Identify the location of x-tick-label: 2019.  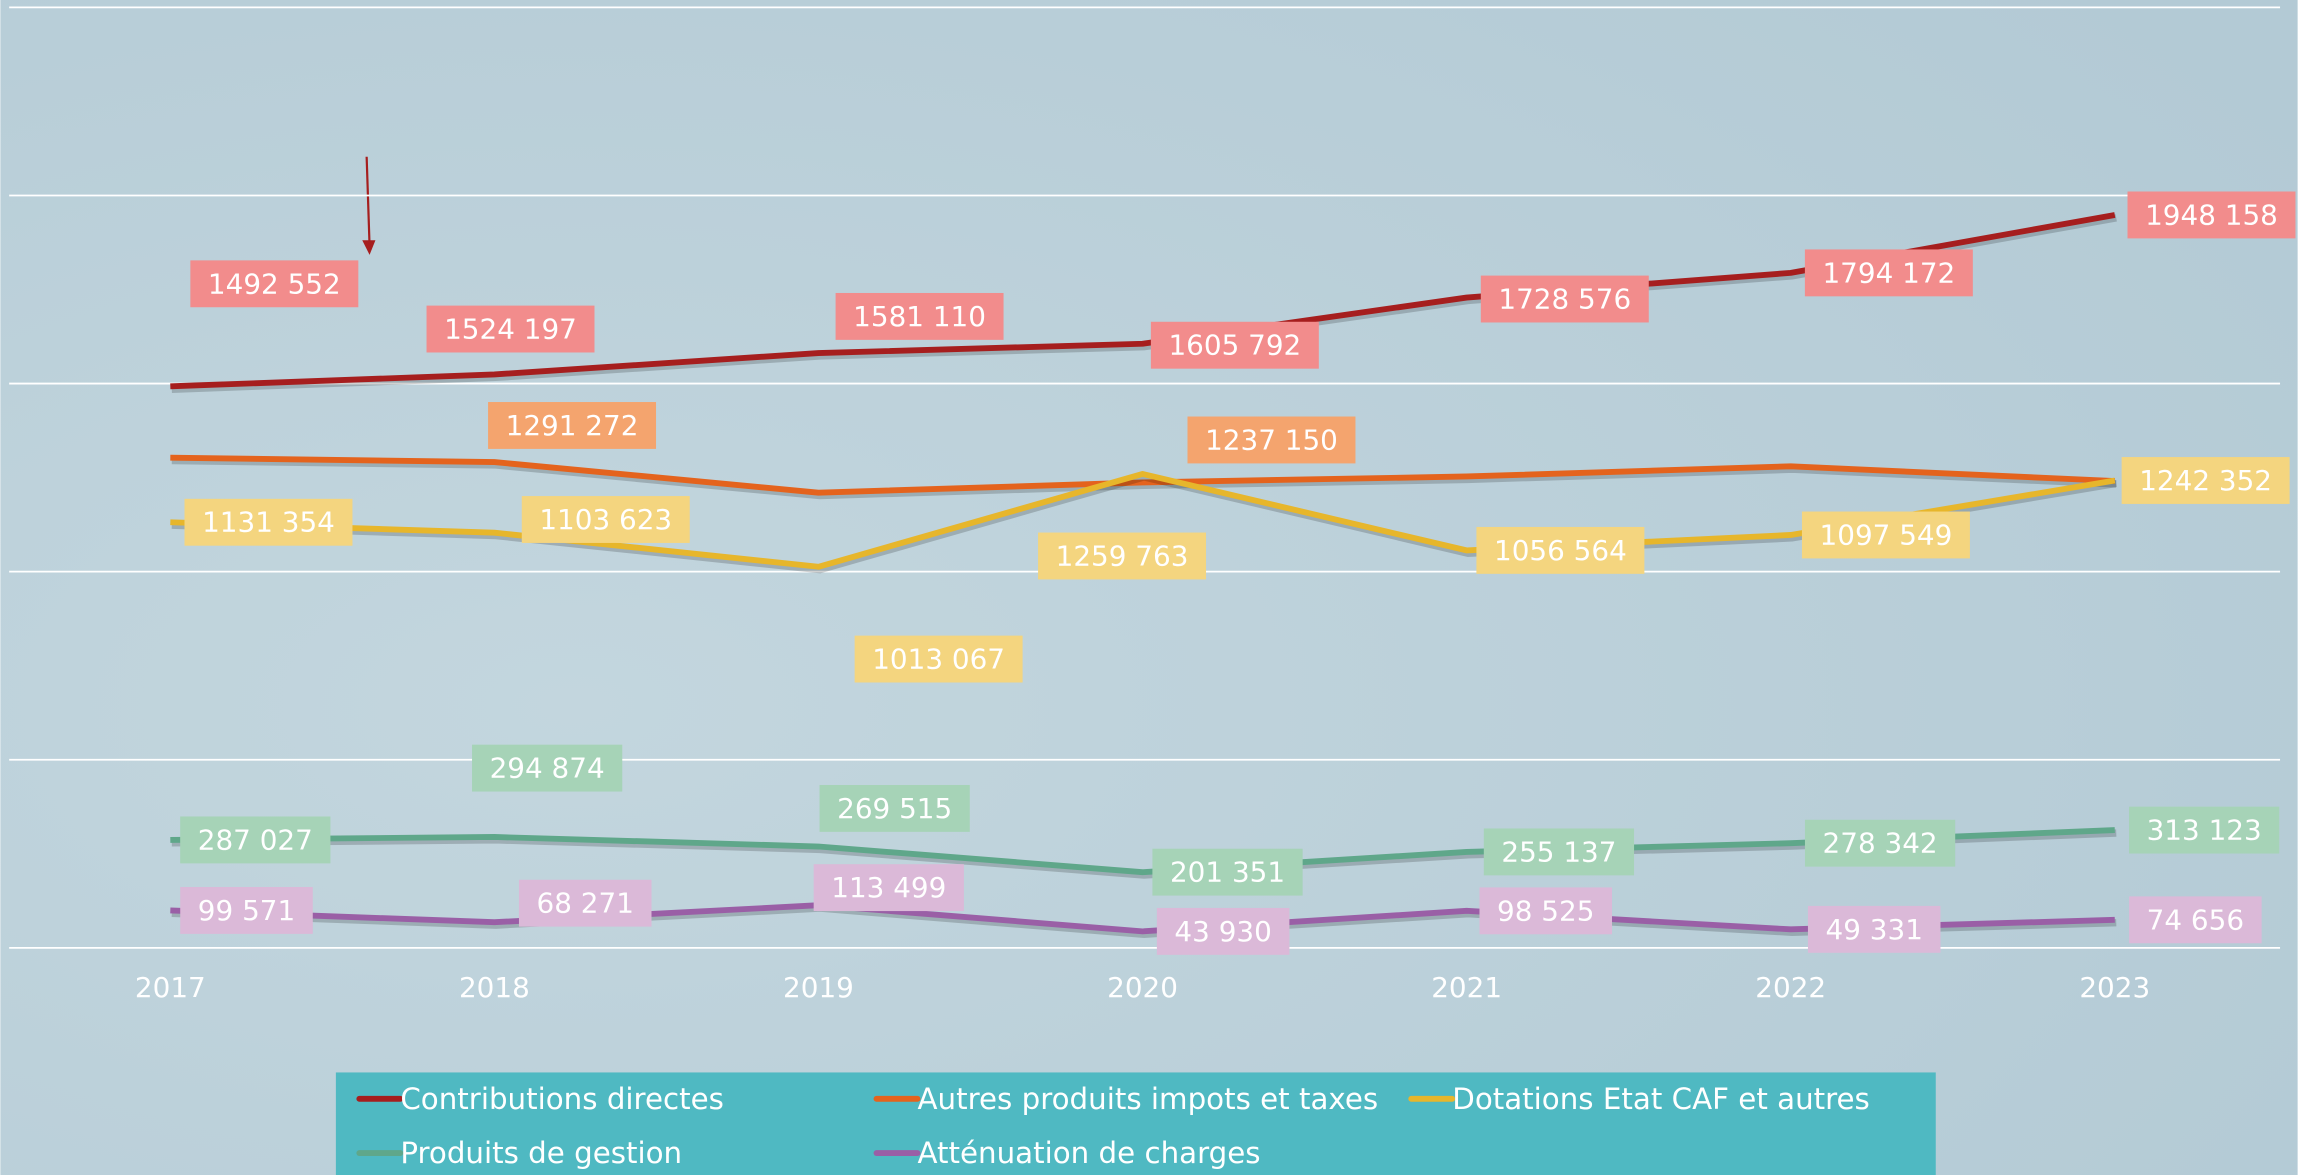
(818, 987).